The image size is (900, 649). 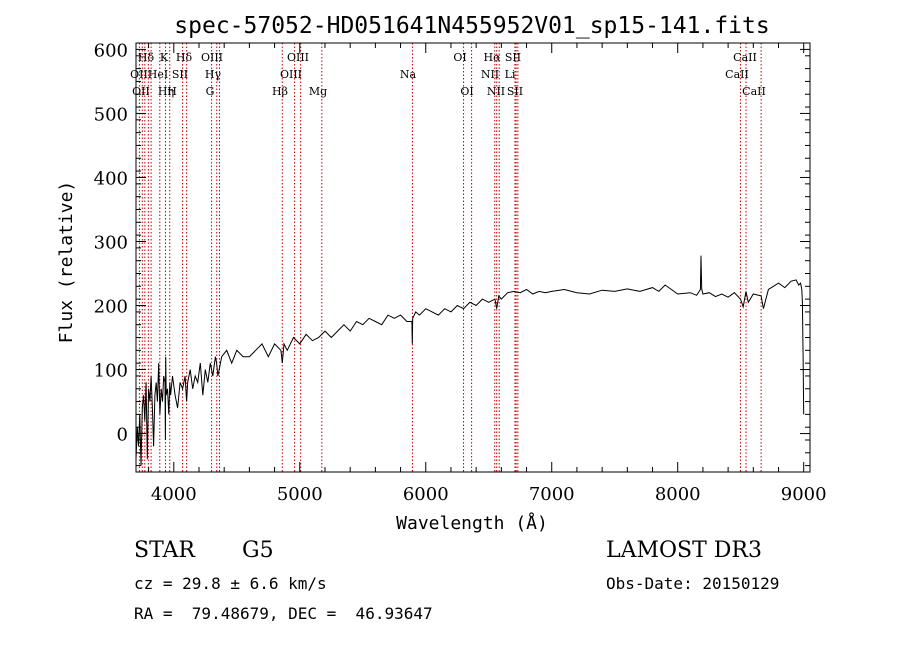 I want to click on object-type: STAR, so click(x=164, y=550).